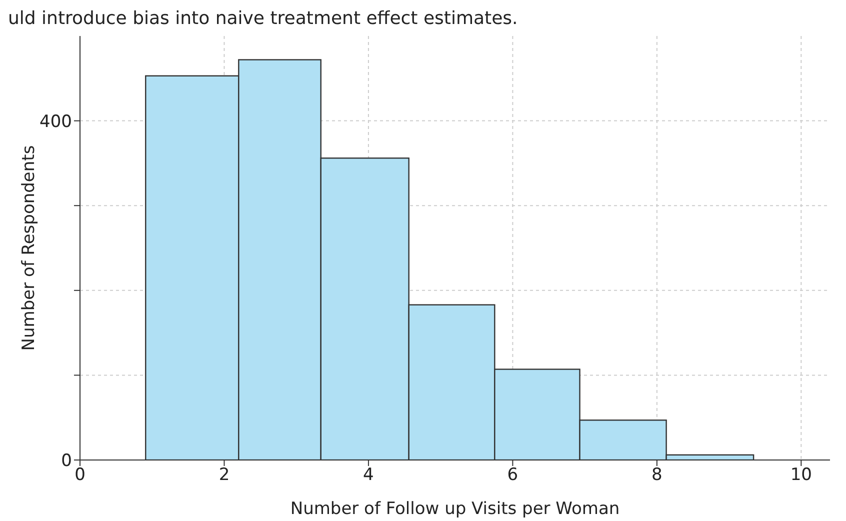 The image size is (846, 521). I want to click on x-tick-label: 6, so click(512, 475).